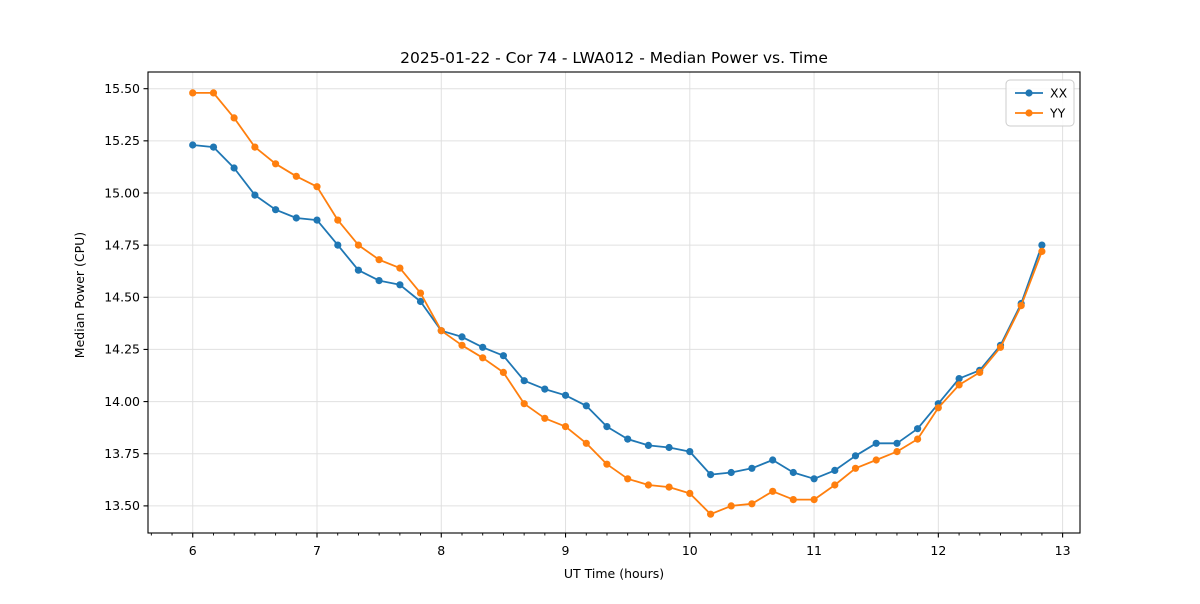 Image resolution: width=1200 pixels, height=604 pixels. Describe the element at coordinates (1059, 92) in the screenshot. I see `legend-label-xx: XX` at that location.